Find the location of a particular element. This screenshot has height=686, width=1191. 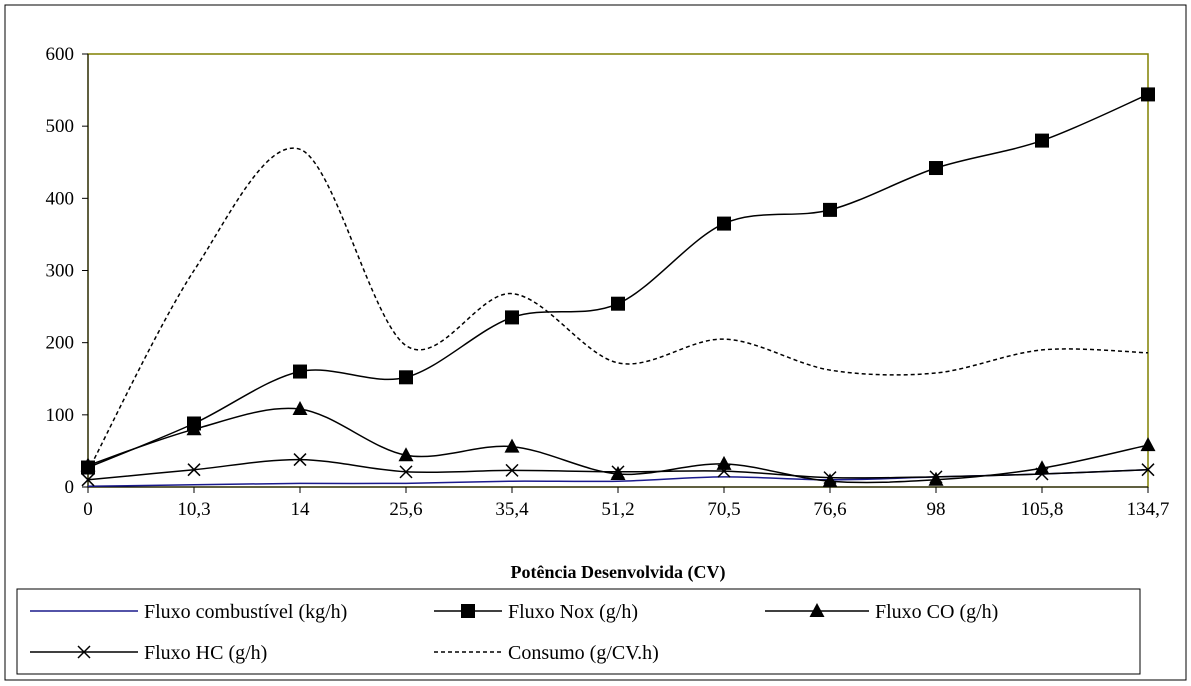

legend-entry-fluxo-co-g-h: Fluxo CO (g/h) is located at coordinates (881, 612).